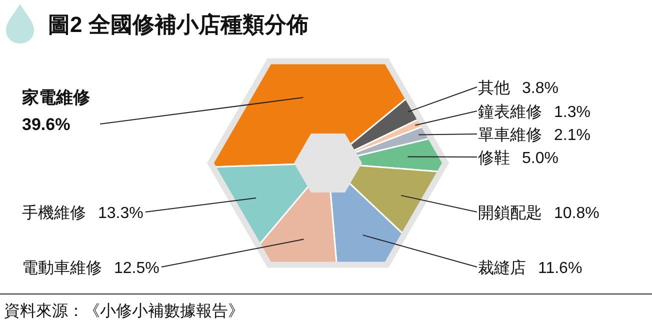 This screenshot has width=652, height=324. Describe the element at coordinates (560, 268) in the screenshot. I see `data-label: 11.6%` at that location.